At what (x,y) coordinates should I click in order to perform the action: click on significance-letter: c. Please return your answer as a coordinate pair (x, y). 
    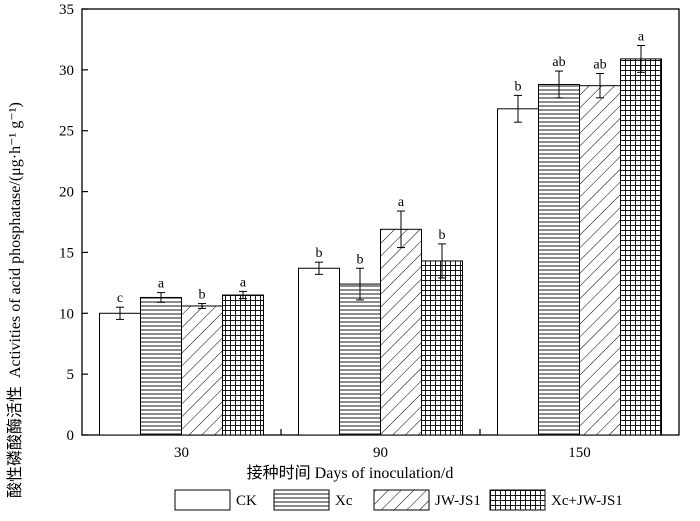
    Looking at the image, I should click on (120, 298).